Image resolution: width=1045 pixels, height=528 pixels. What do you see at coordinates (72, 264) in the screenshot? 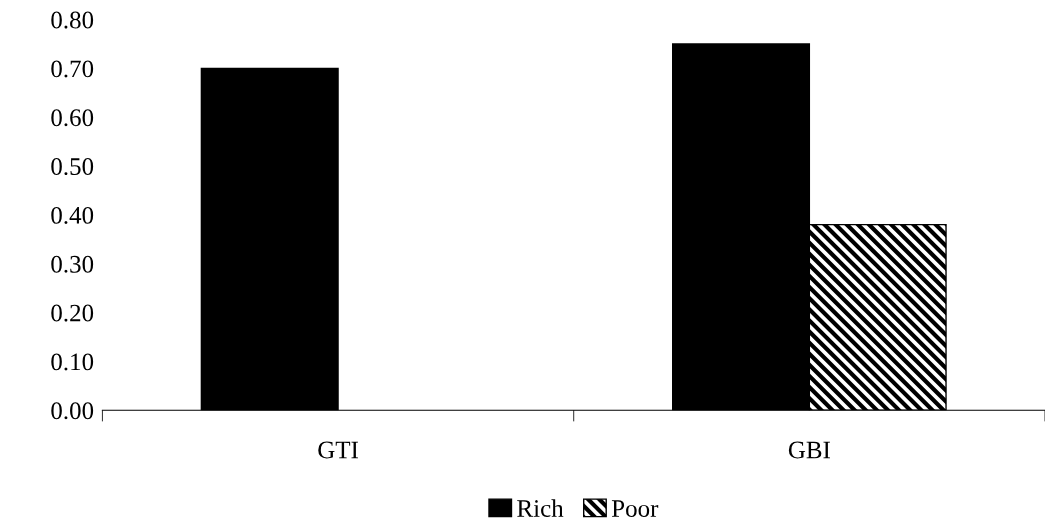
I see `y-tick-label: 0.30` at bounding box center [72, 264].